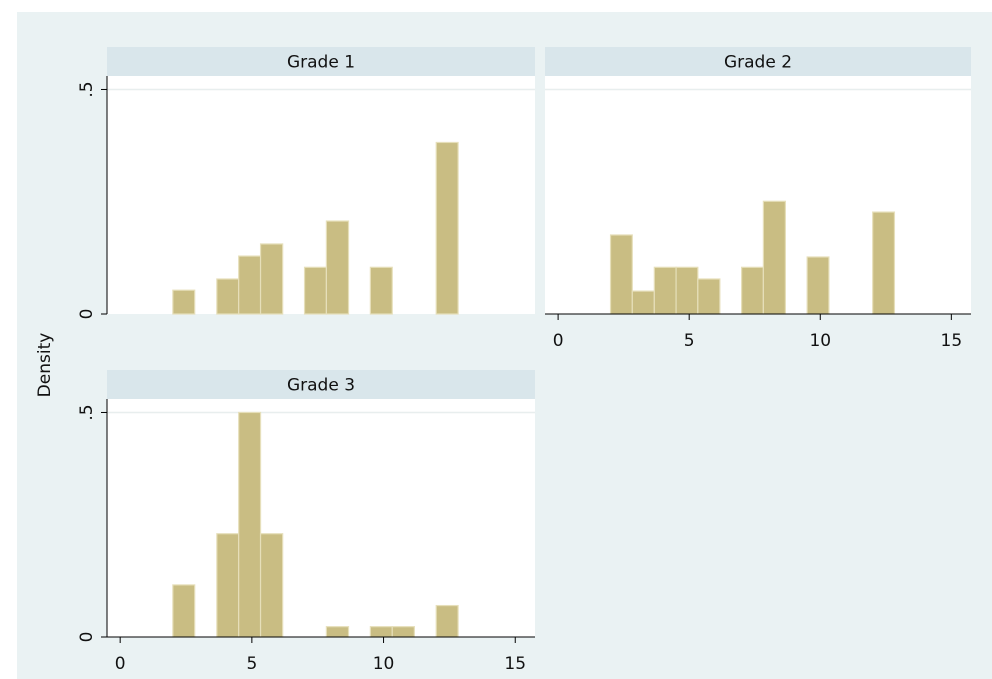  I want to click on panel-title: Grade 2, so click(758, 63).